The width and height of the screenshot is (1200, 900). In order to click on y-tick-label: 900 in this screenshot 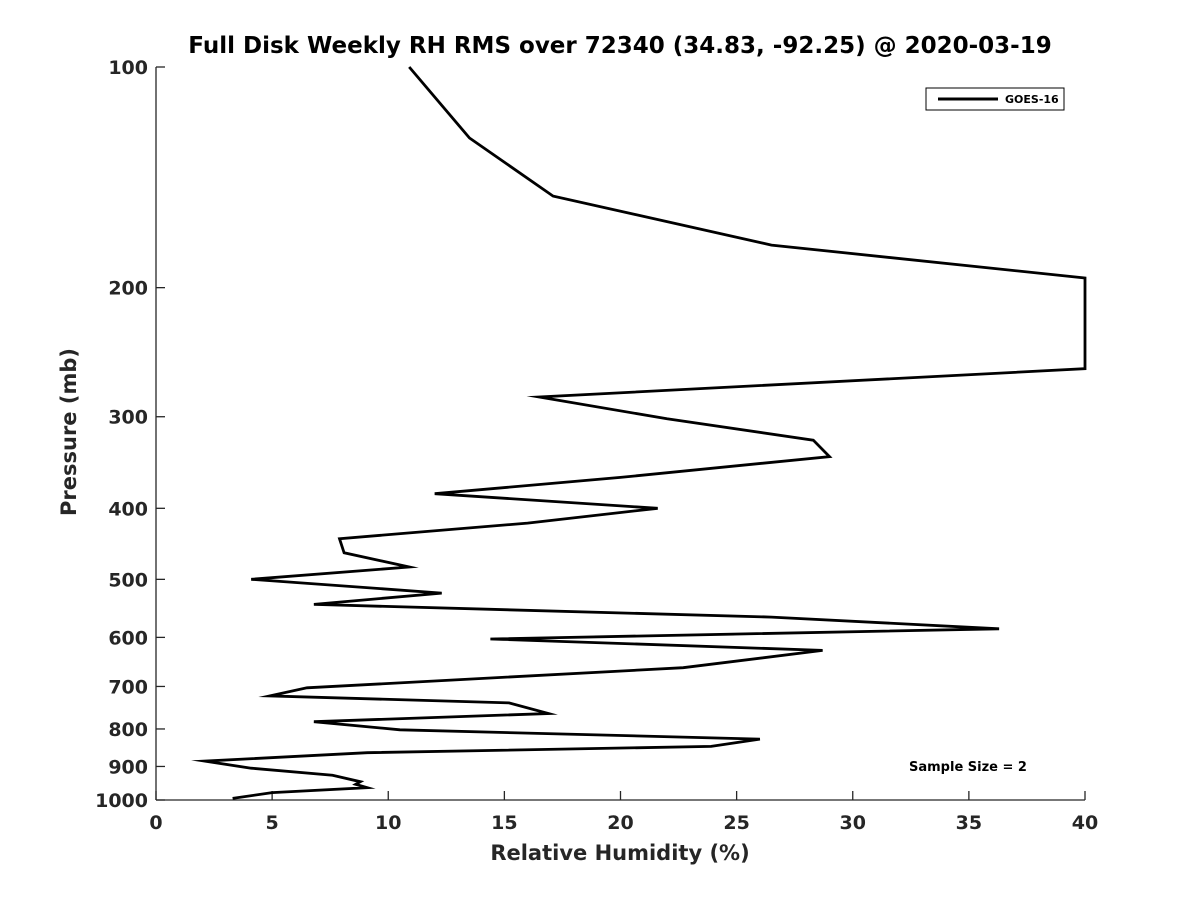, I will do `click(128, 767)`.